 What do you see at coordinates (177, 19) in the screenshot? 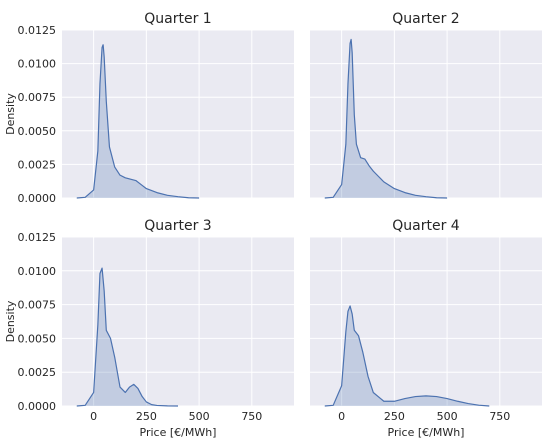
I see `panel-title-1: Quarter 1` at bounding box center [177, 19].